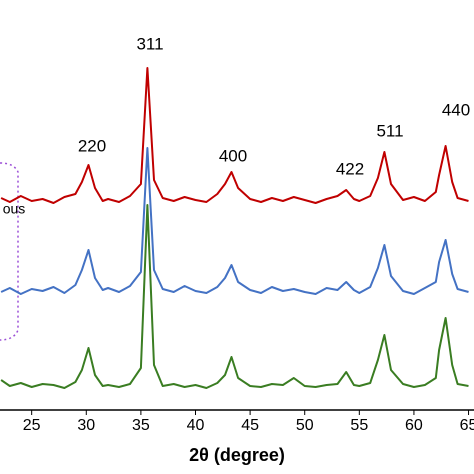 The height and width of the screenshot is (474, 474). I want to click on x-tick-label: 60, so click(414, 425).